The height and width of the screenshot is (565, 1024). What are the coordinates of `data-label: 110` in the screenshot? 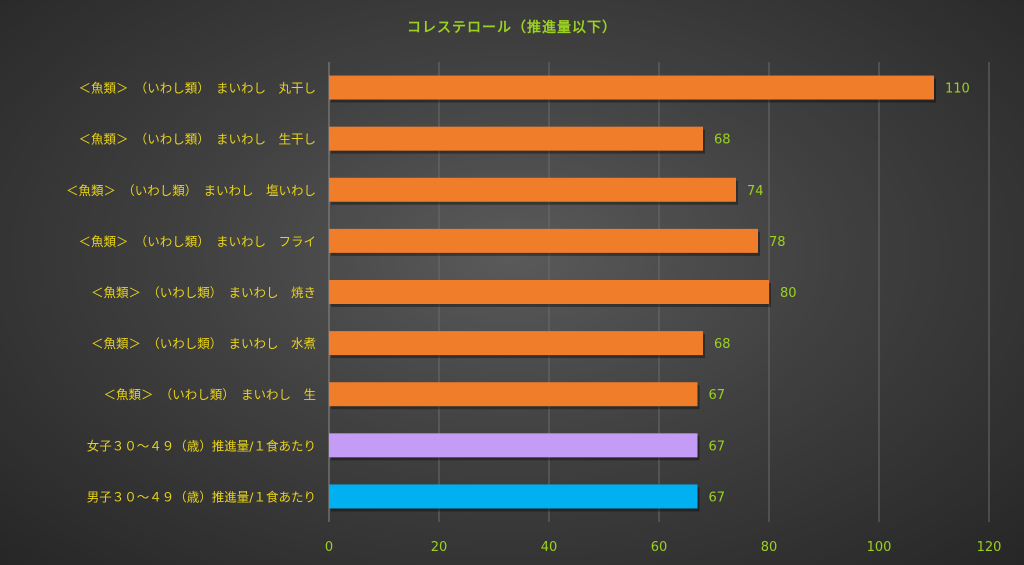 It's located at (957, 89).